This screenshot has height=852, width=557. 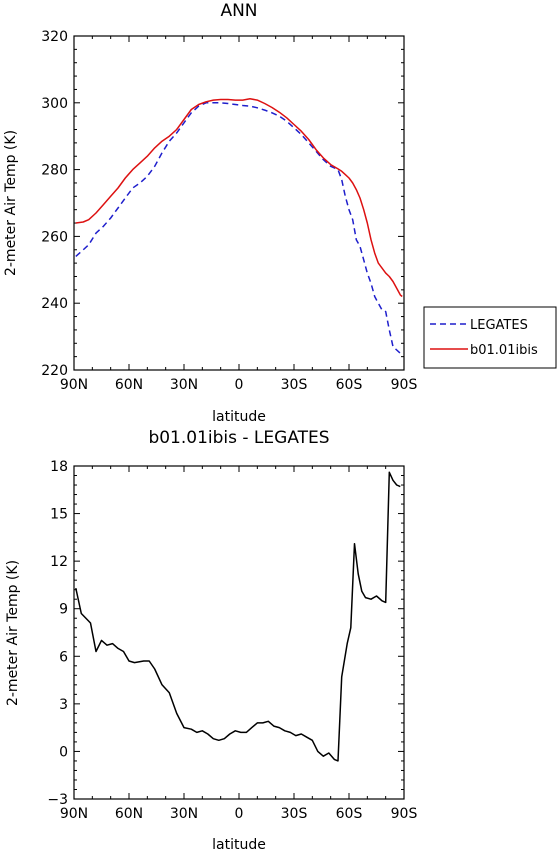 What do you see at coordinates (13, 633) in the screenshot?
I see `bottom-y-axis-label: 2-meter Air Temp (K)` at bounding box center [13, 633].